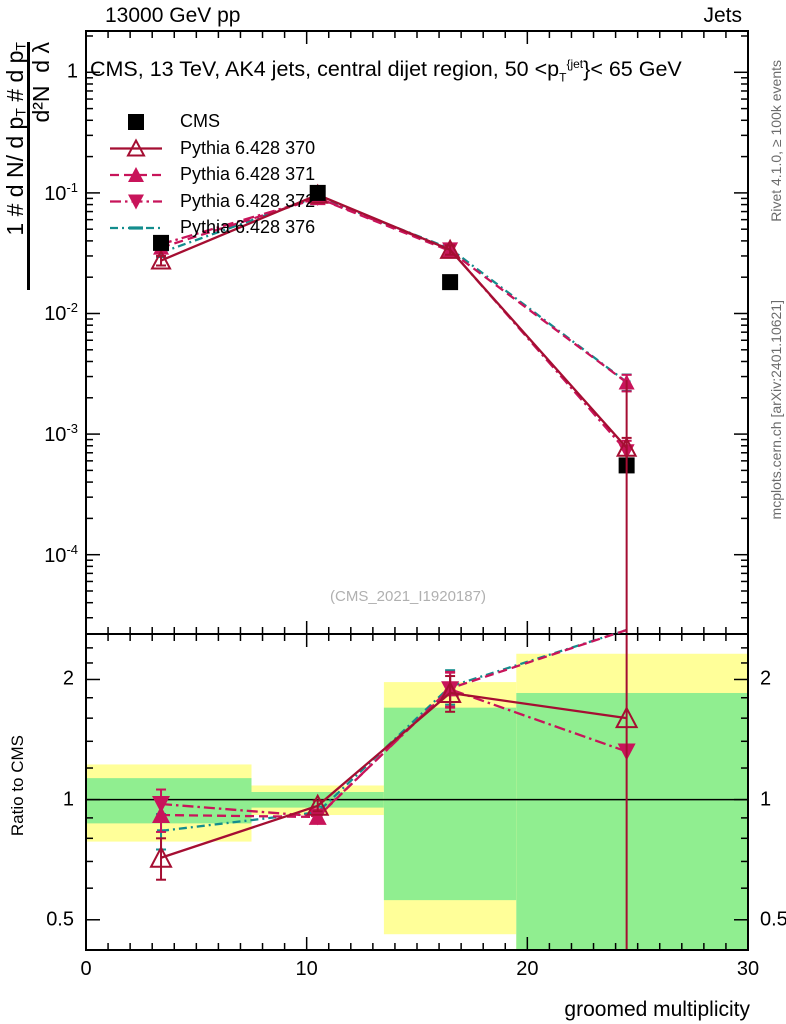 Image resolution: width=786 pixels, height=1024 pixels. I want to click on ratio-tick-label-right: 1, so click(766, 799).